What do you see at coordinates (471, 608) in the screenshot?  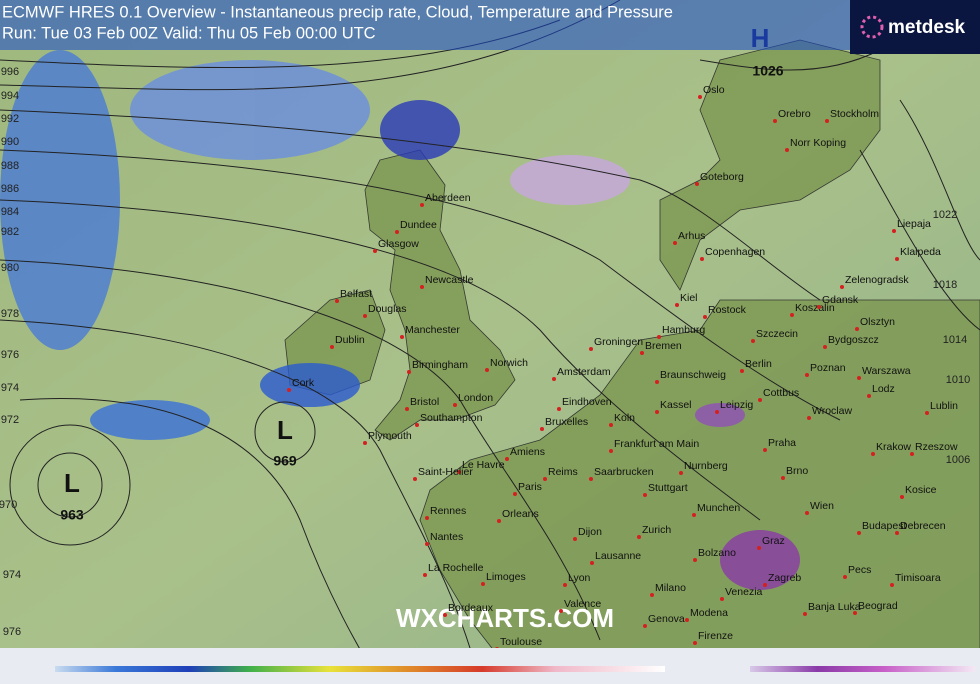 I see `city-label: Bordeaux` at bounding box center [471, 608].